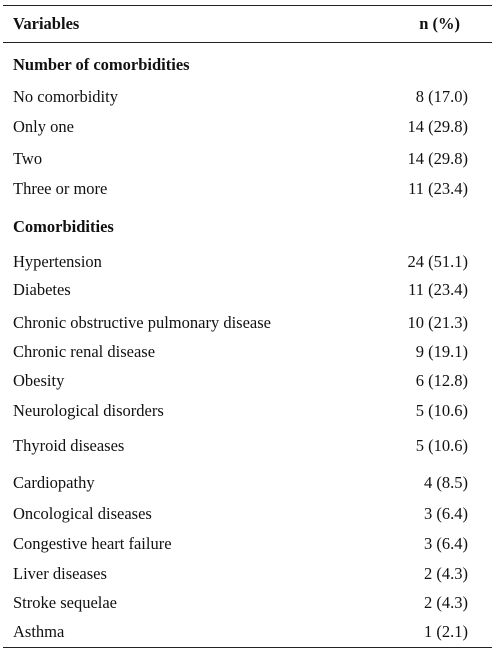  Describe the element at coordinates (60, 573) in the screenshot. I see `row-label: Liver diseases` at that location.